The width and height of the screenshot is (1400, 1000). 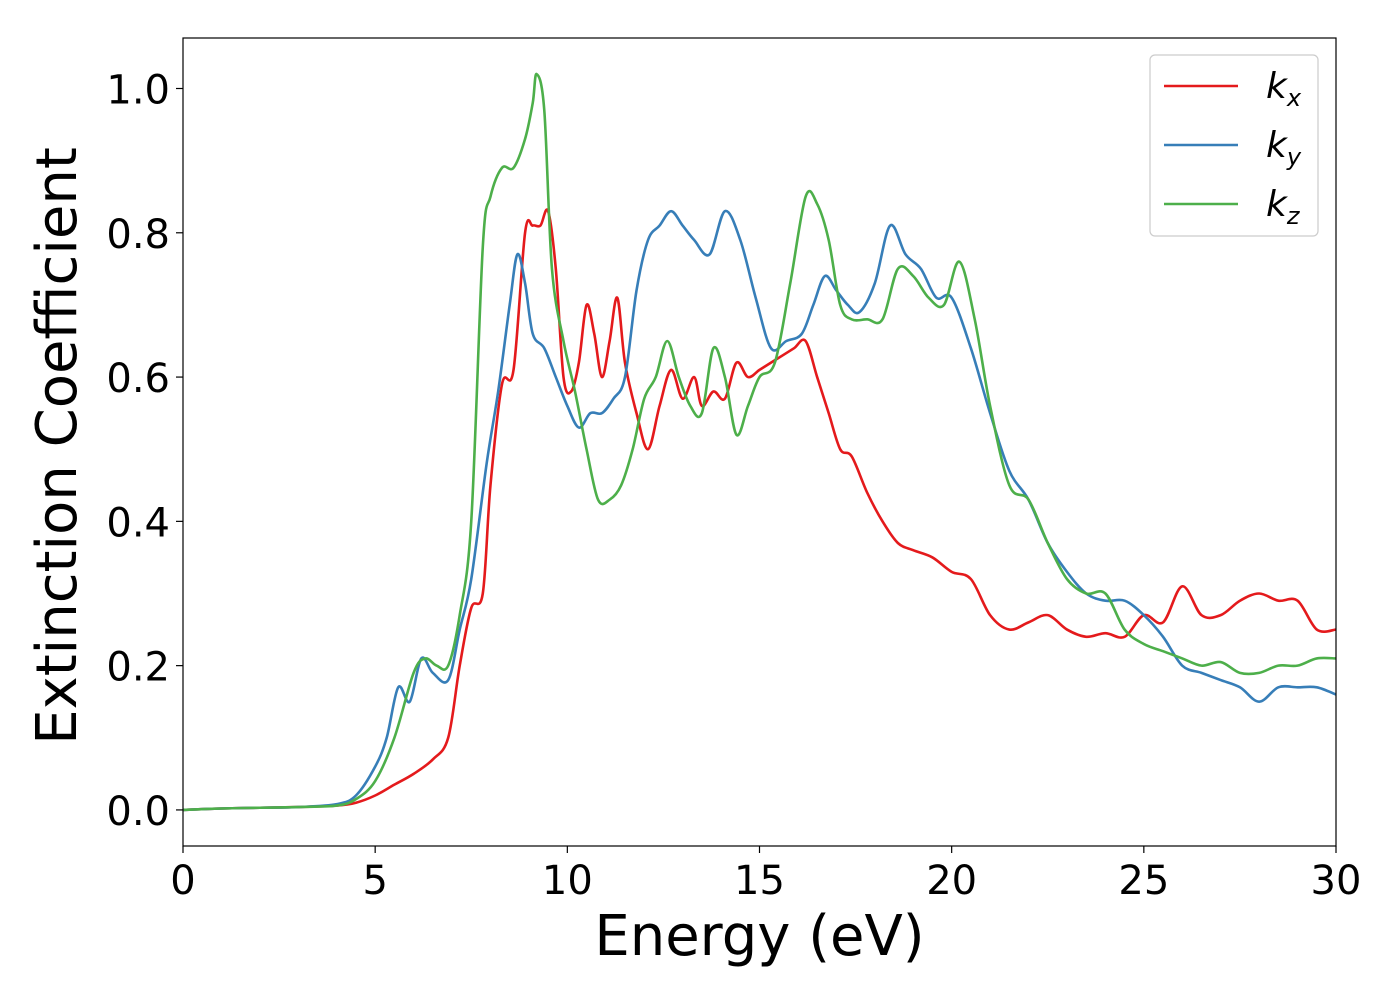 I want to click on x-tick-label: 20, so click(x=951, y=881).